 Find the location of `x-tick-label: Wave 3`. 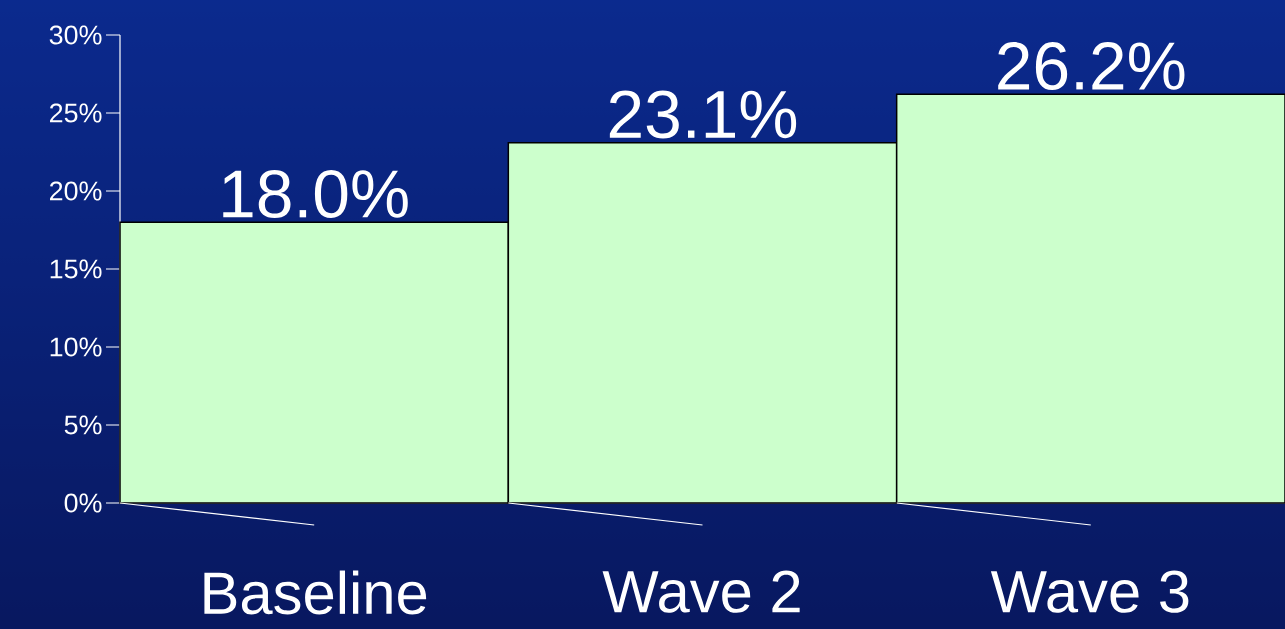

x-tick-label: Wave 3 is located at coordinates (1089, 591).